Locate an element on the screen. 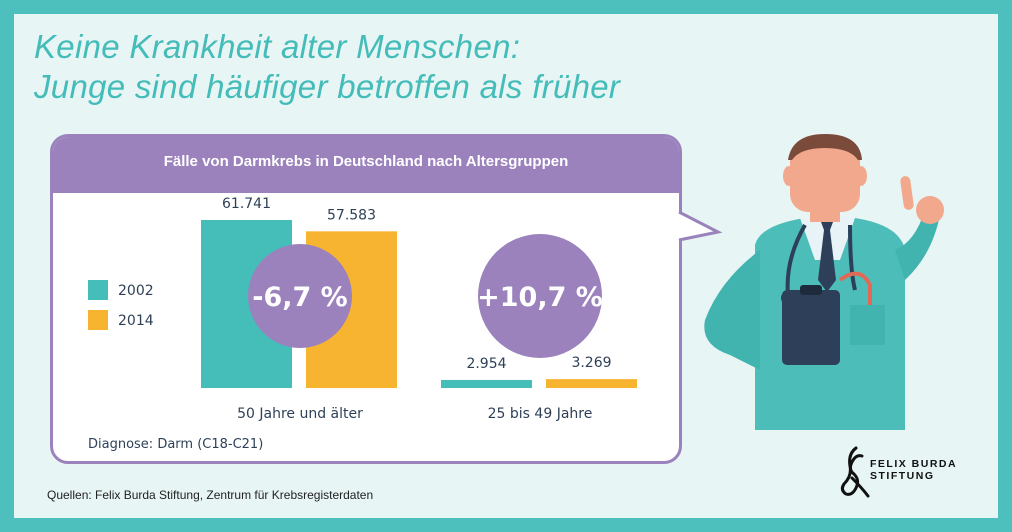 This screenshot has width=1012, height=532. doctor-illustration is located at coordinates (824, 282).